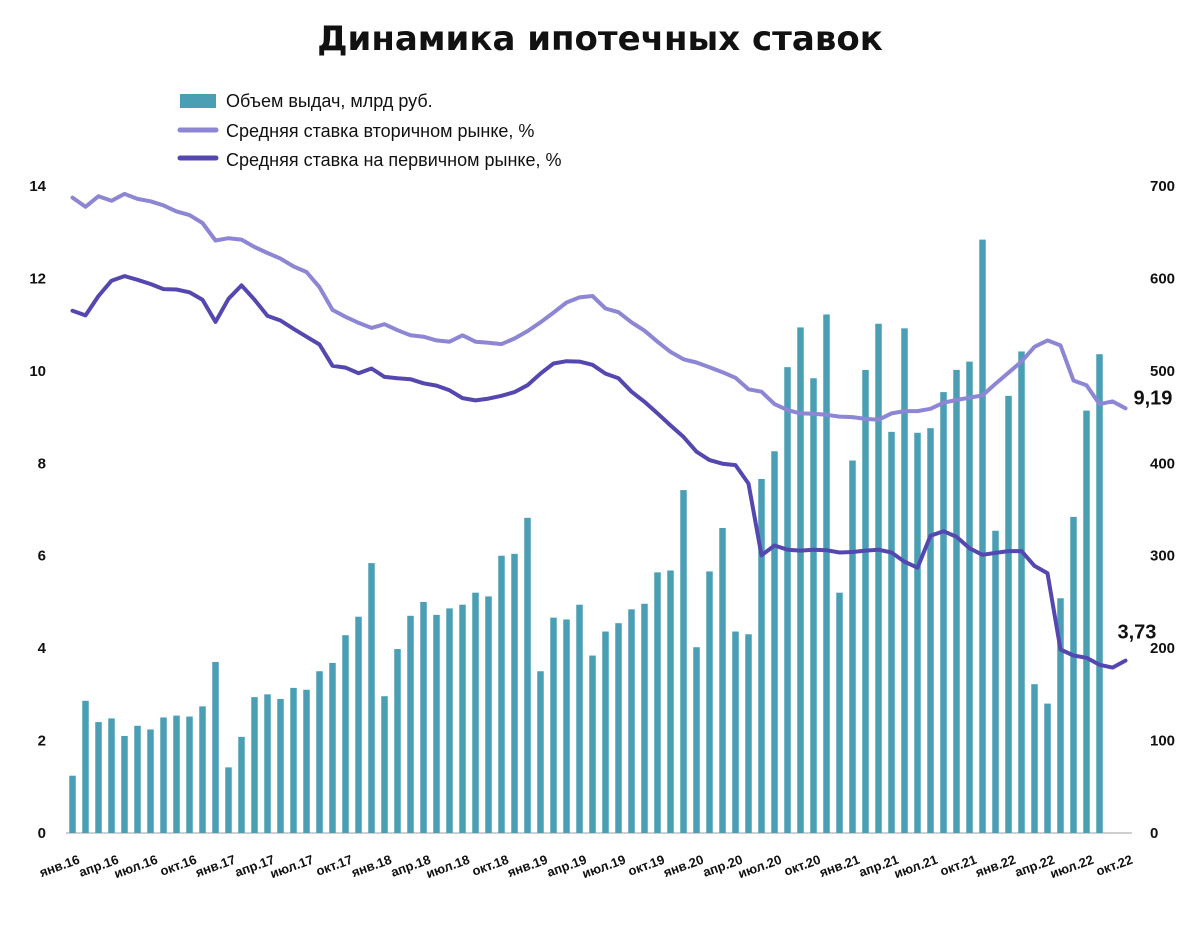 This screenshot has height=926, width=1200. What do you see at coordinates (394, 160) in the screenshot?
I see `legend-label-primary: Средняя ставка на первичном рынке, %` at bounding box center [394, 160].